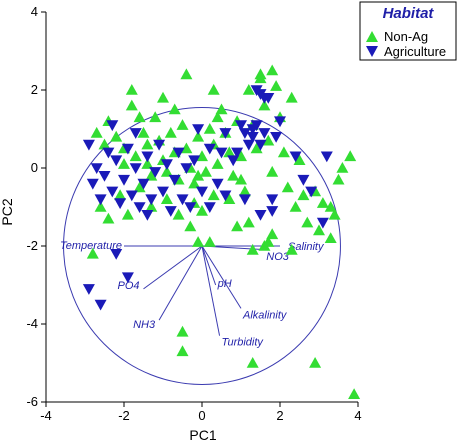 The height and width of the screenshot is (447, 459). Describe the element at coordinates (34, 167) in the screenshot. I see `y-tick-label: 0` at that location.